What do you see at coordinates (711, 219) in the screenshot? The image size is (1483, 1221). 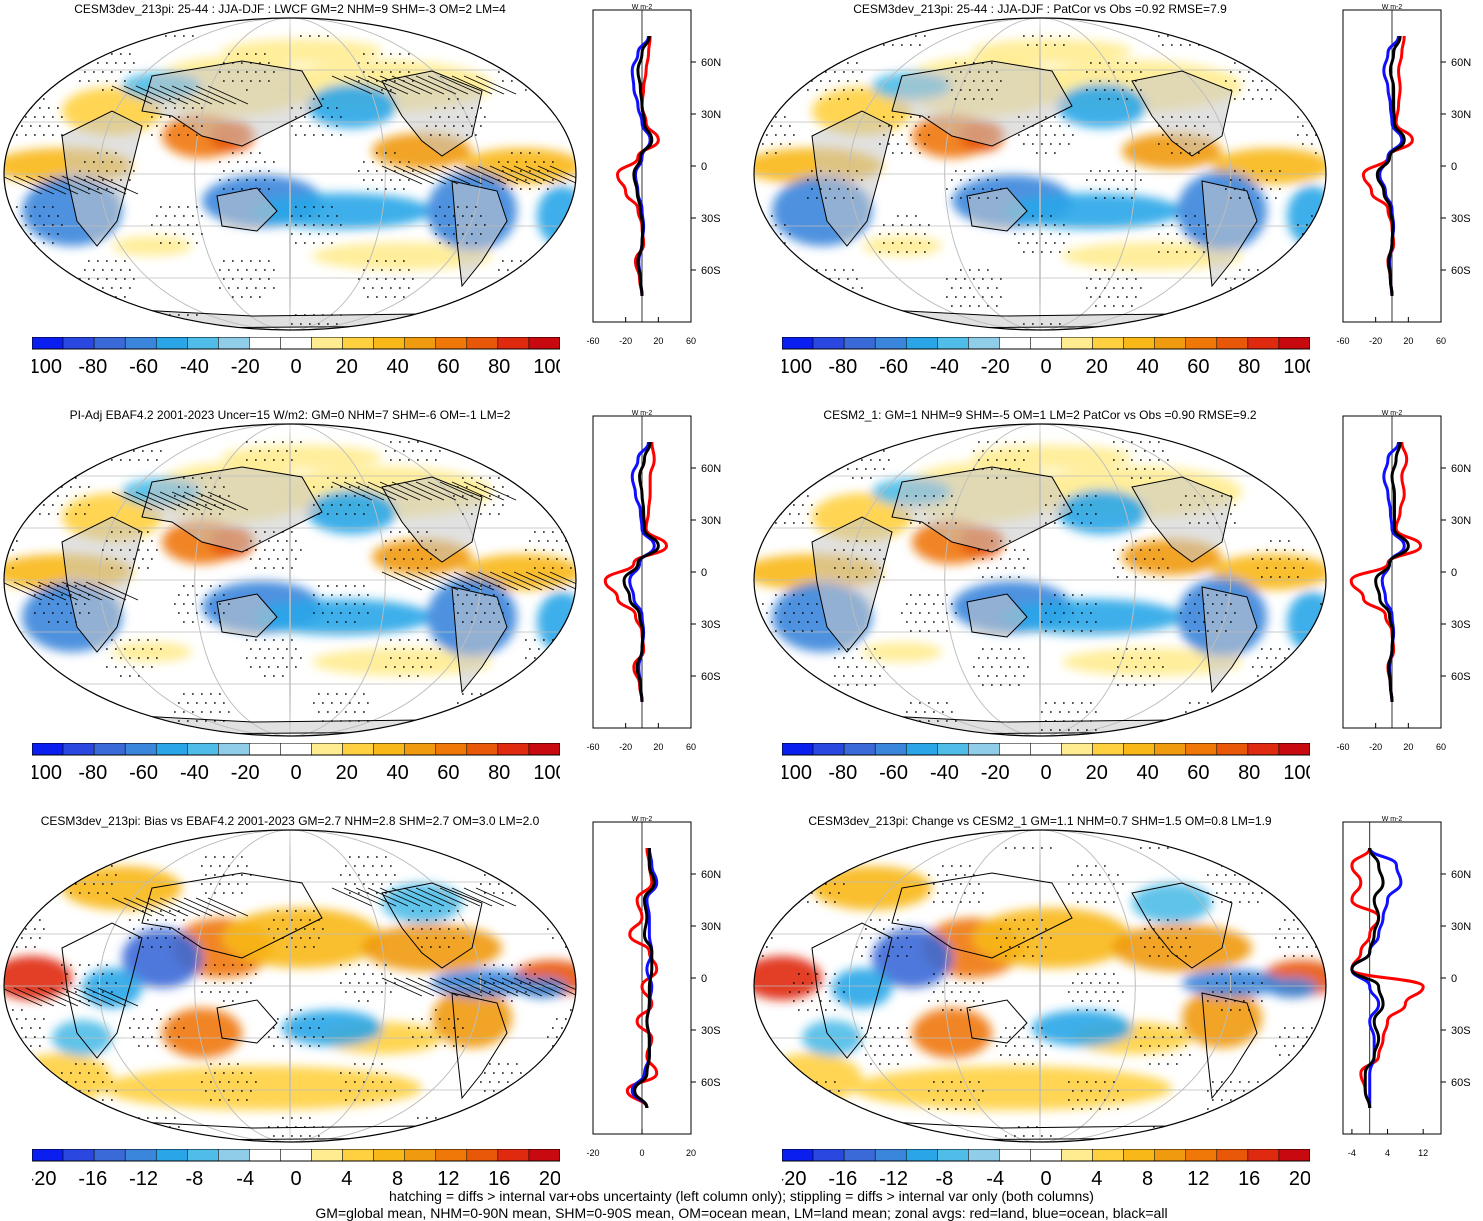 I see `lat-tick-label: 30S` at bounding box center [711, 219].